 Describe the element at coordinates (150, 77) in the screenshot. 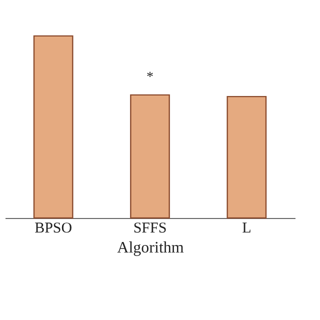

I see `annotation: *` at that location.